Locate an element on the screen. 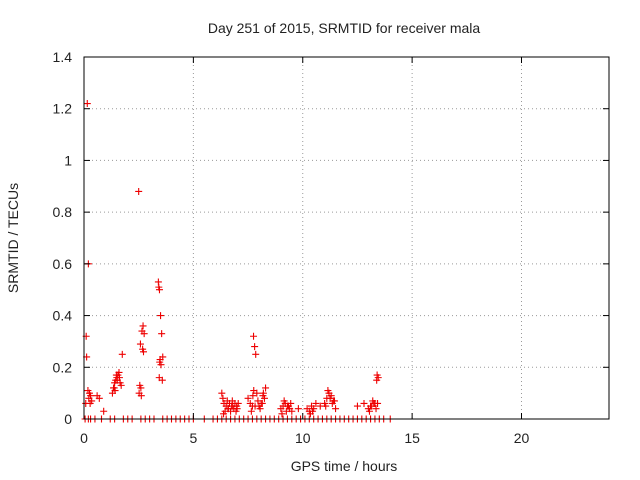 The image size is (640, 480). x-axis-label: GPS time / hours is located at coordinates (344, 466).